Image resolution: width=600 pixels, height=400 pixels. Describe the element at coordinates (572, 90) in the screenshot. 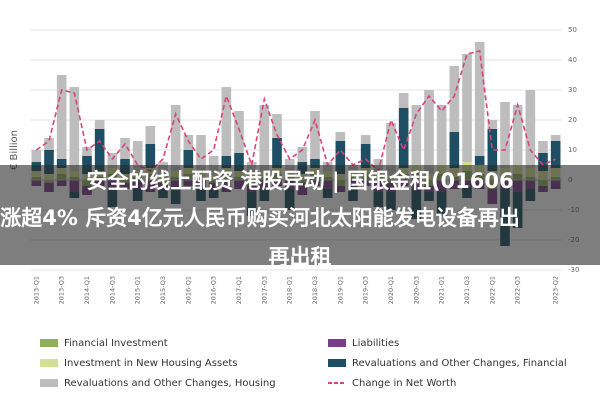

I see `y-tick-label: 30` at that location.